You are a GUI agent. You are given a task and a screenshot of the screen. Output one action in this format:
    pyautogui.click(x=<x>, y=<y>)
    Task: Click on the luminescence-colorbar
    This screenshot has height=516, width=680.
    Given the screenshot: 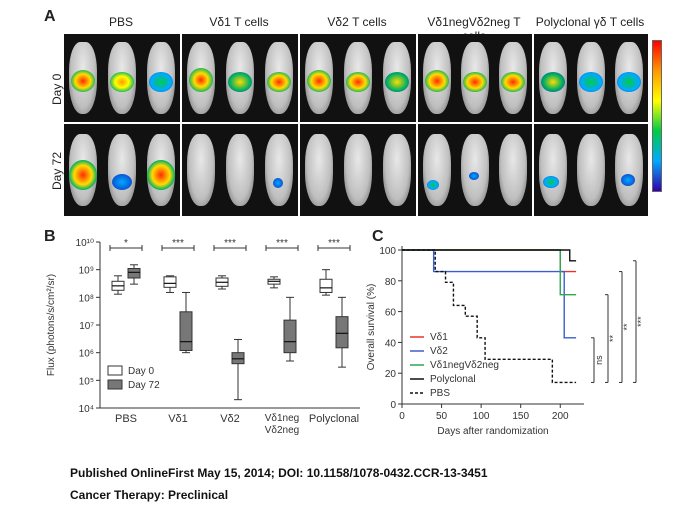 What is the action you would take?
    pyautogui.click(x=657, y=116)
    